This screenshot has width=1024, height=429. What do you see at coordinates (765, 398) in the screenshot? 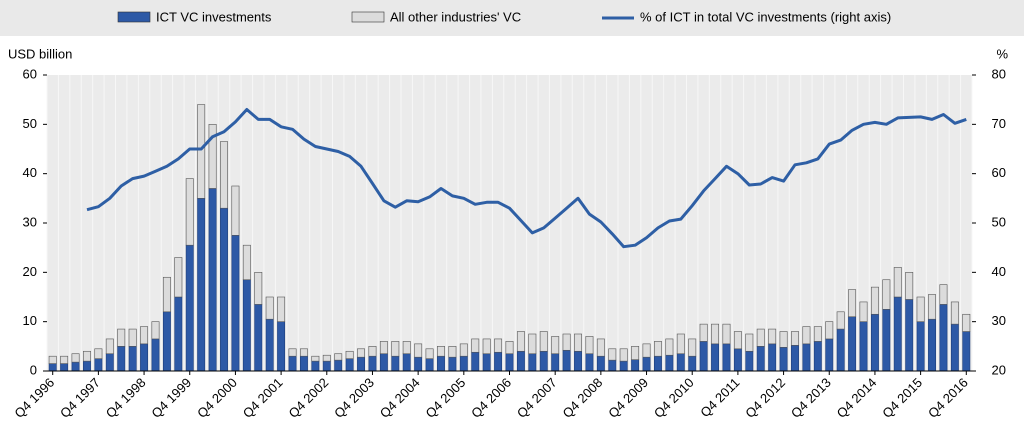
I see `x-tick-label: Q4 2012` at bounding box center [765, 398].